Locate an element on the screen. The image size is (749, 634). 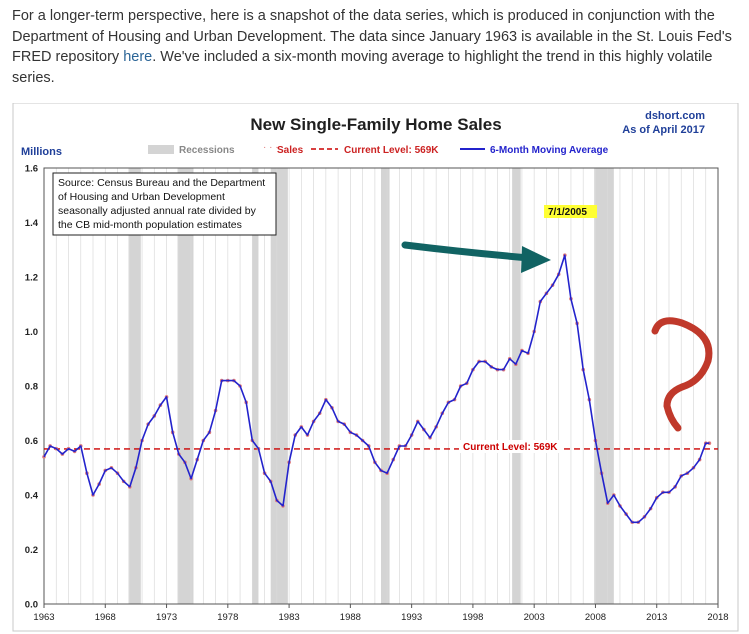
source-line-1: Source: Census Bureau and the Department is located at coordinates (161, 183).